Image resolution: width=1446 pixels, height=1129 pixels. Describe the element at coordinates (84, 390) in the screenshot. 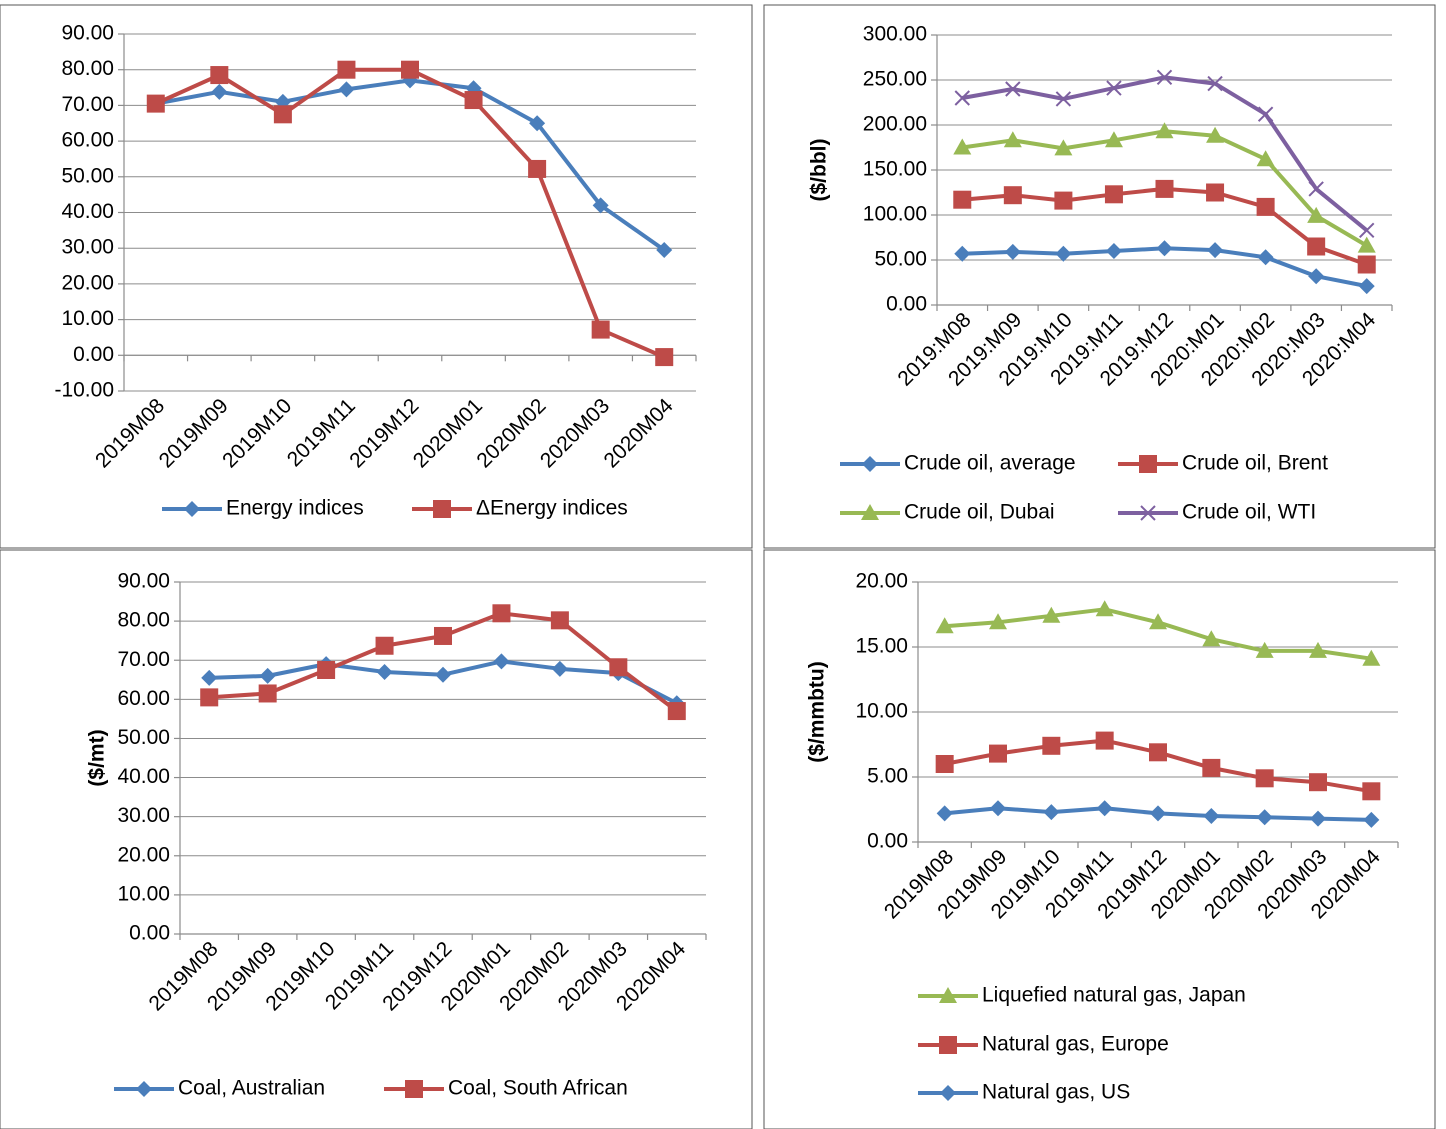

I see `y-tick-label: -10.00` at that location.